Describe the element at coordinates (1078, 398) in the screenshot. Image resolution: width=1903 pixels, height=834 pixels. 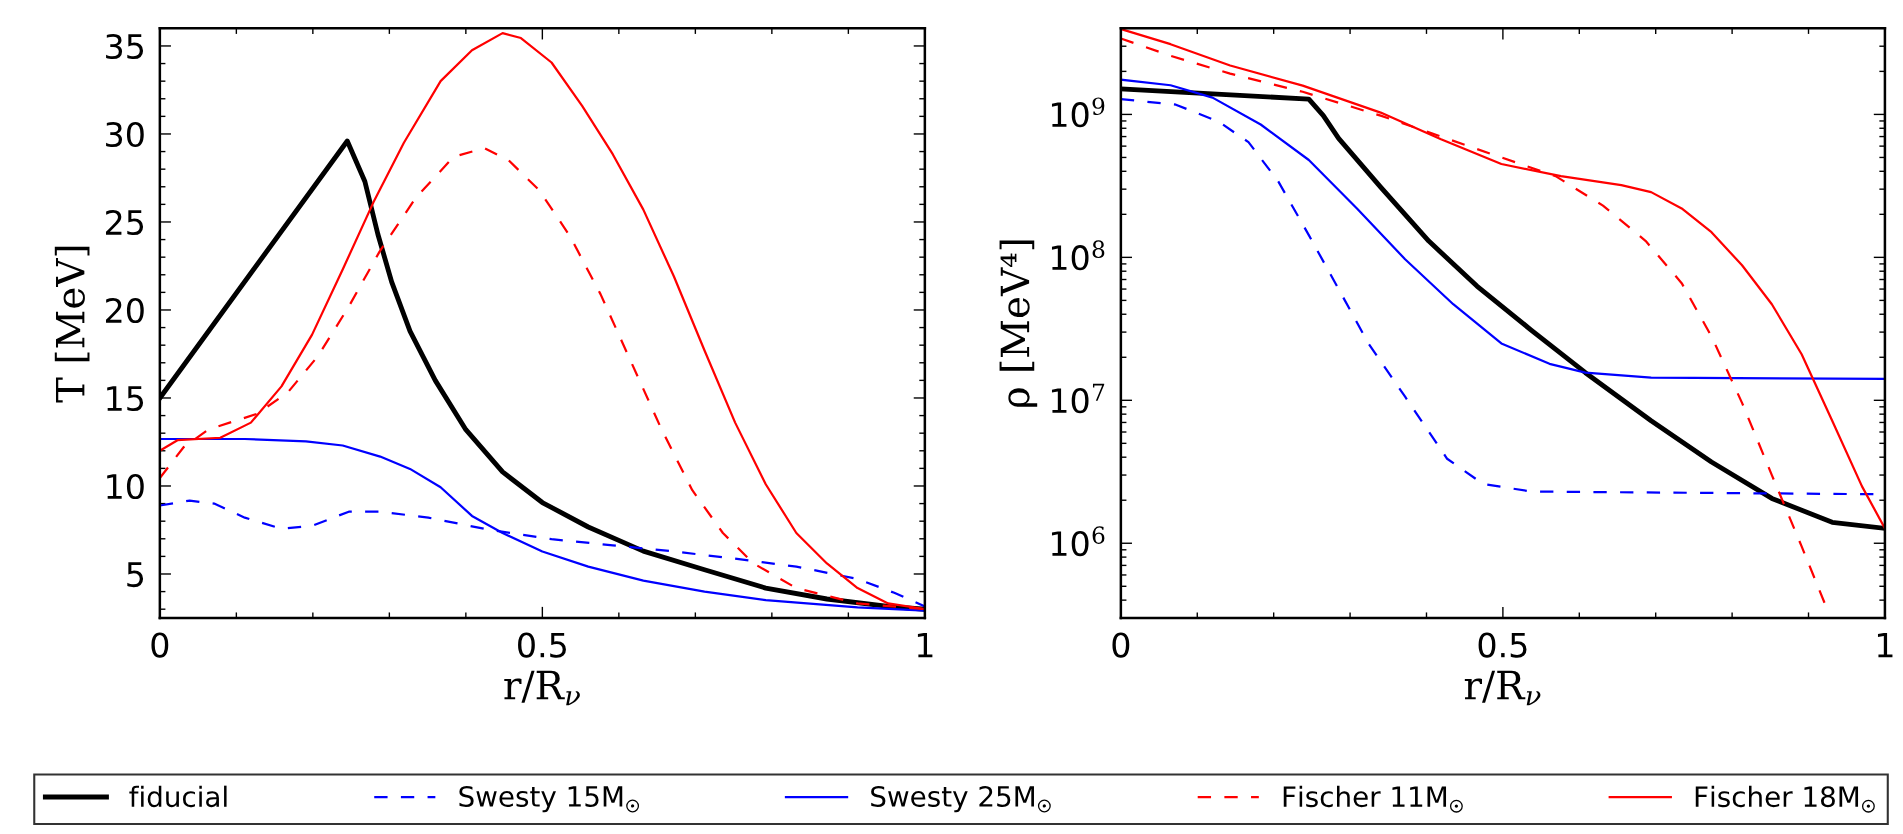
I see `y-tick-label: 10$^{7}$` at that location.